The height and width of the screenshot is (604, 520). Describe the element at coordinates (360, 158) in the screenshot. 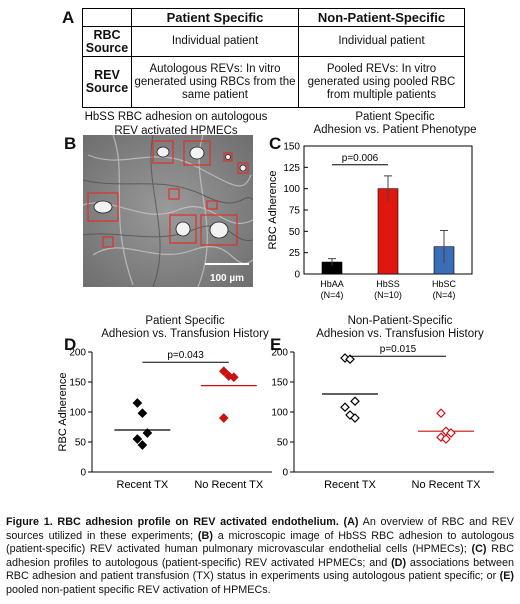

I see `p-value-label: p=0.006` at that location.